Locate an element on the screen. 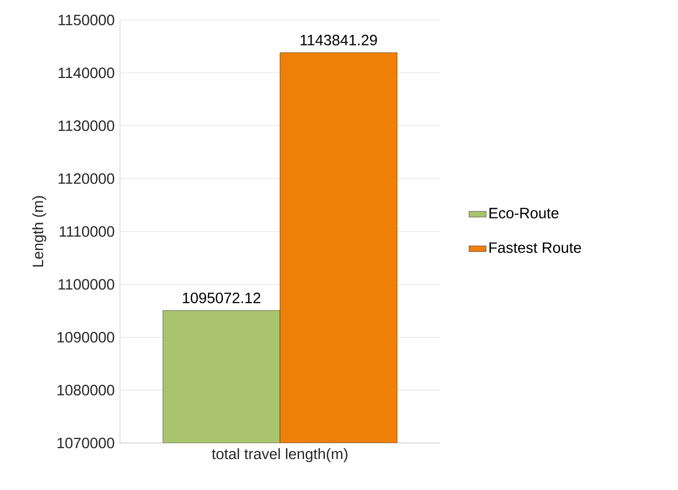 Image resolution: width=678 pixels, height=490 pixels. legend-label: Eco-Route is located at coordinates (524, 213).